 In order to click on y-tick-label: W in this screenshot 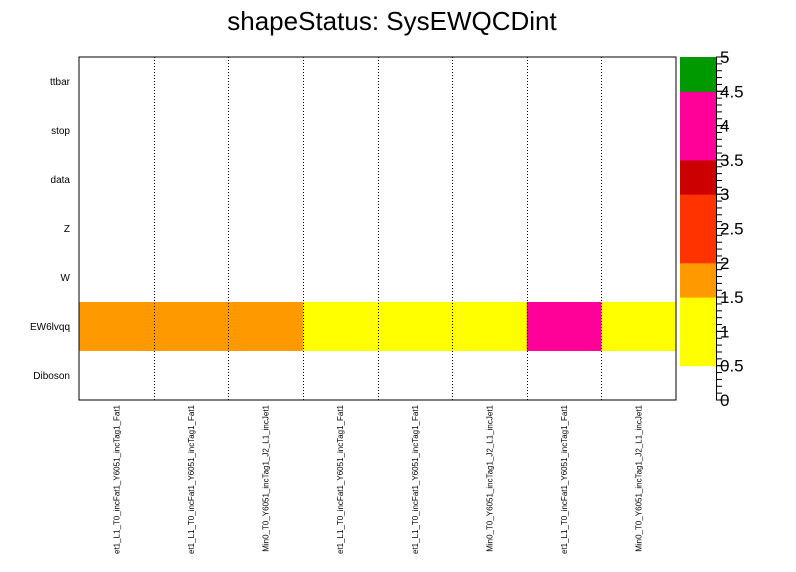, I will do `click(66, 278)`.